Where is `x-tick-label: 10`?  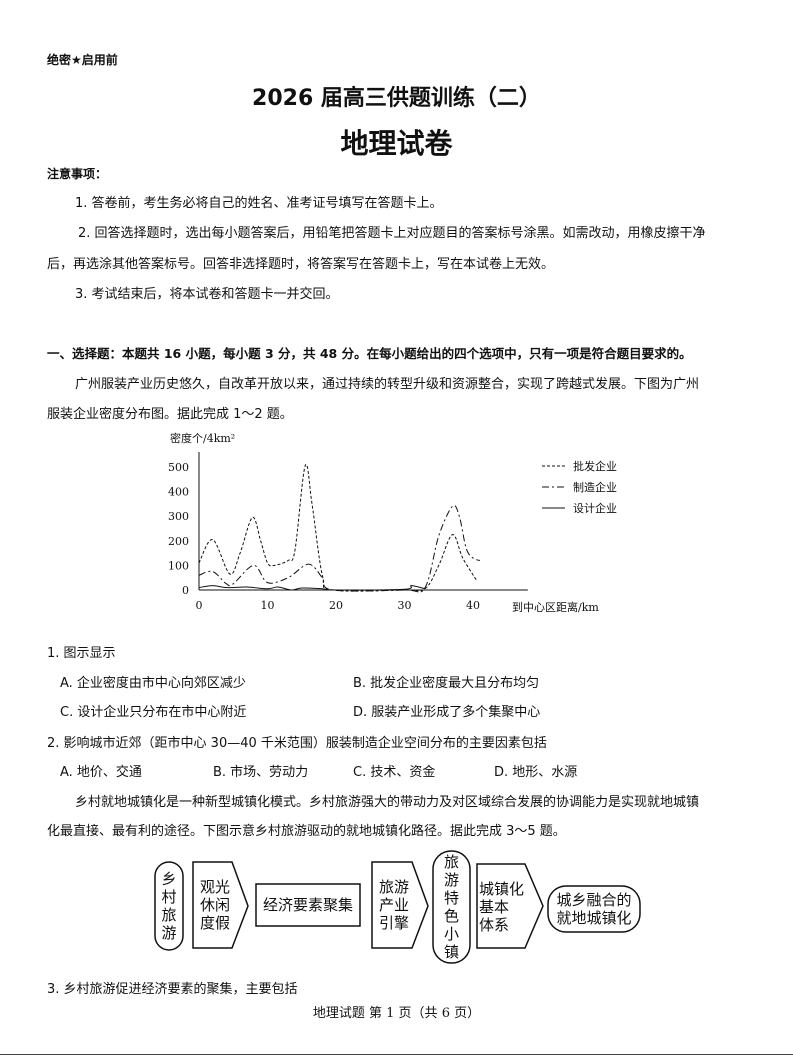
x-tick-label: 10 is located at coordinates (268, 605).